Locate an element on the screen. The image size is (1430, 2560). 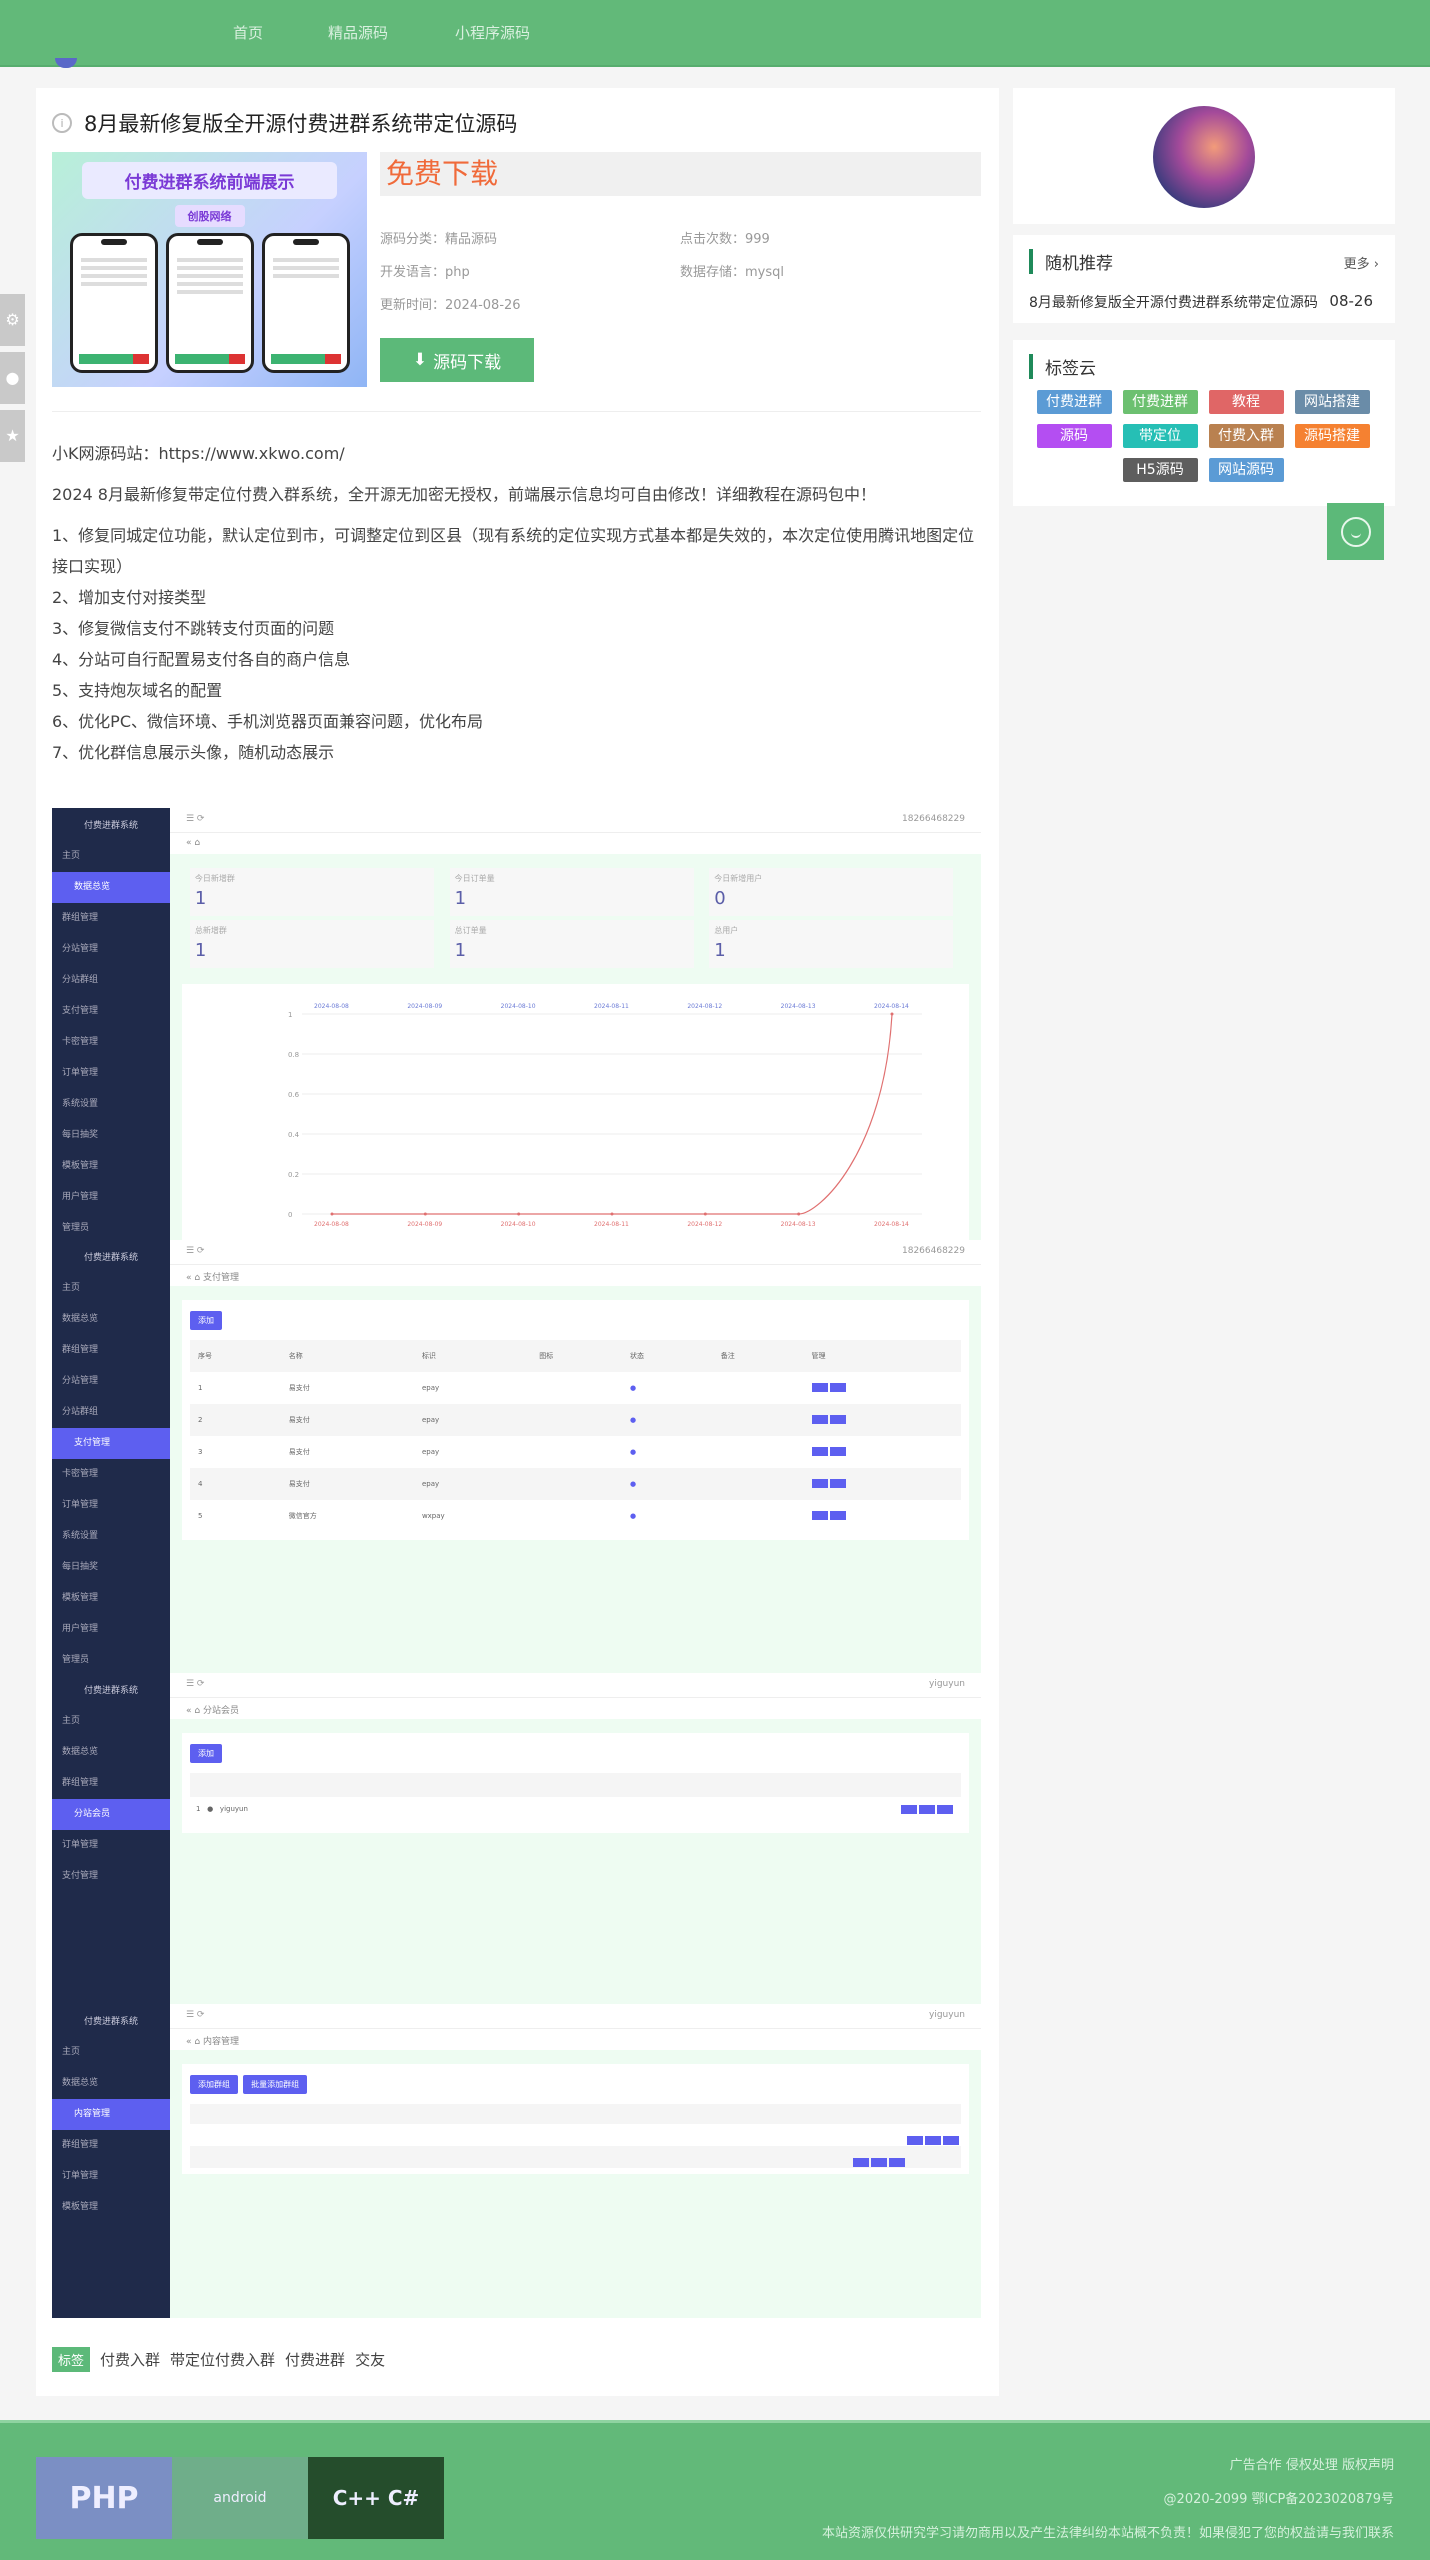
icp-record: @2020-2099 鄂ICP备2023020879号 is located at coordinates (1278, 2499).